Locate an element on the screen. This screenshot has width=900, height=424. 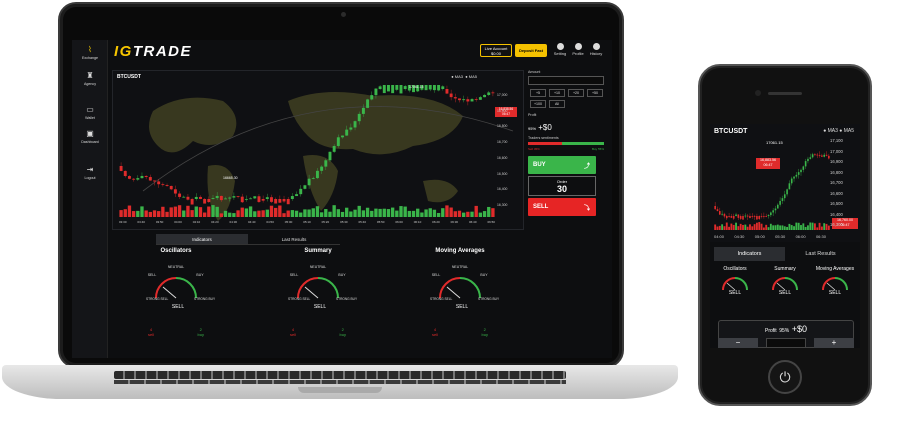
order-timer: Order 30 is located at coordinates (562, 186).